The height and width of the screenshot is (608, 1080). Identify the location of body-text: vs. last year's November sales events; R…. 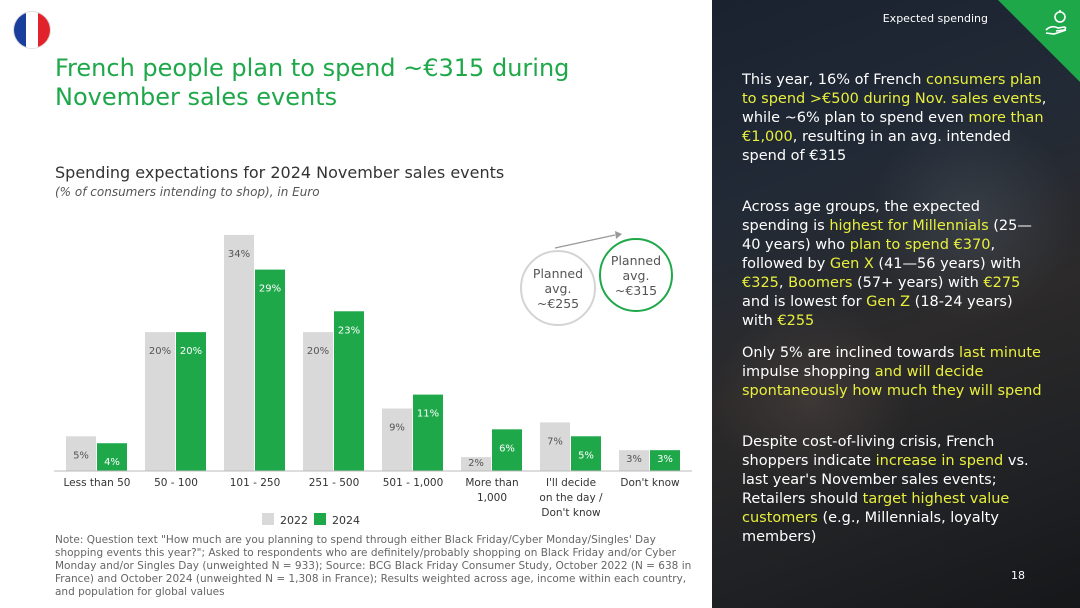
(885, 480).